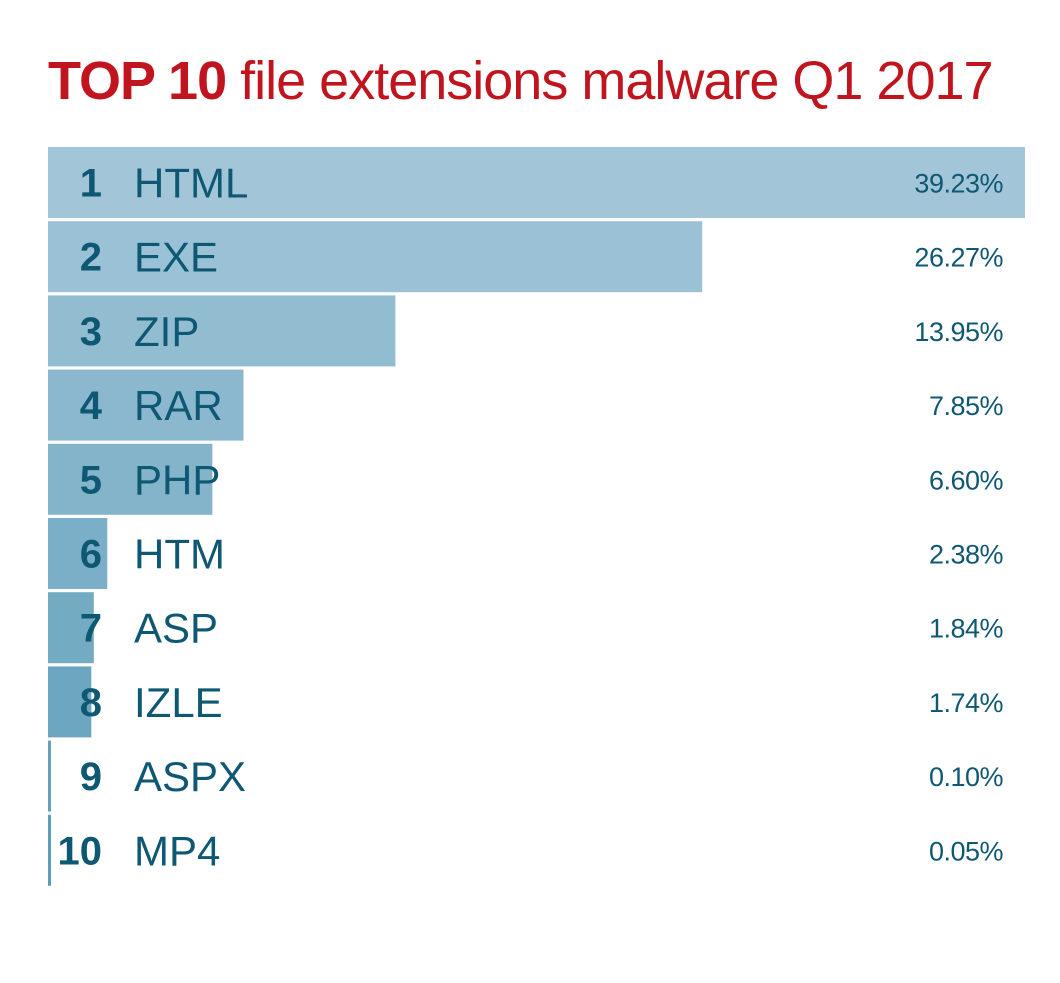 This screenshot has height=983, width=1060. I want to click on category-label: ASPX, so click(190, 776).